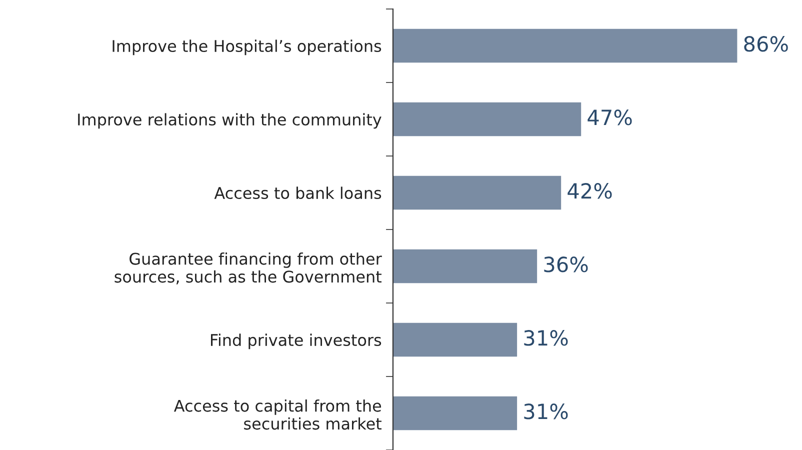 The image size is (802, 450). Describe the element at coordinates (248, 268) in the screenshot. I see `y-tick-label: Guarantee financing from other sources, such as the Government` at that location.